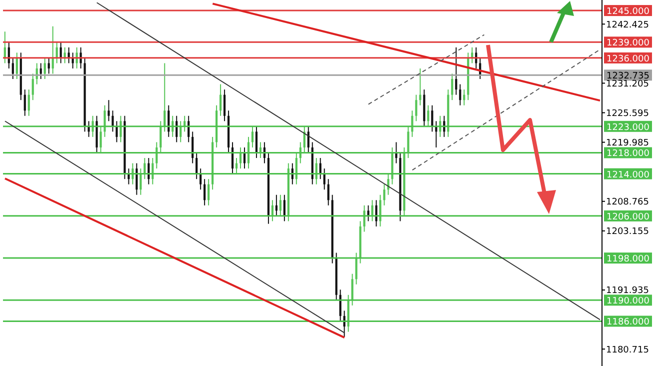 The width and height of the screenshot is (654, 366). What do you see at coordinates (628, 43) in the screenshot?
I see `ref-line-label: 1239.000` at bounding box center [628, 43].